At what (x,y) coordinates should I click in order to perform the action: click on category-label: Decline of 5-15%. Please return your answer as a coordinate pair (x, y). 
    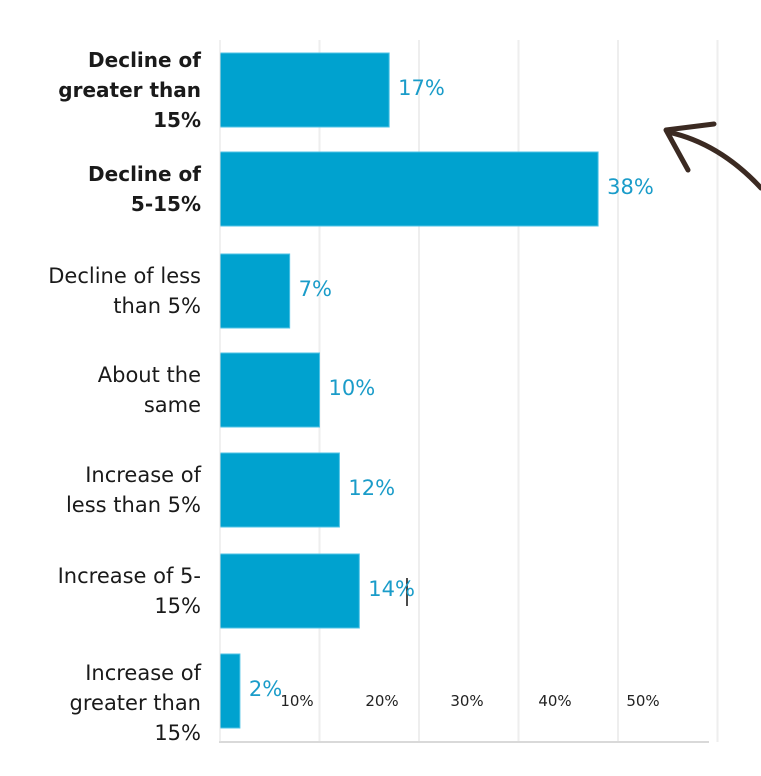
    Looking at the image, I should click on (101, 189).